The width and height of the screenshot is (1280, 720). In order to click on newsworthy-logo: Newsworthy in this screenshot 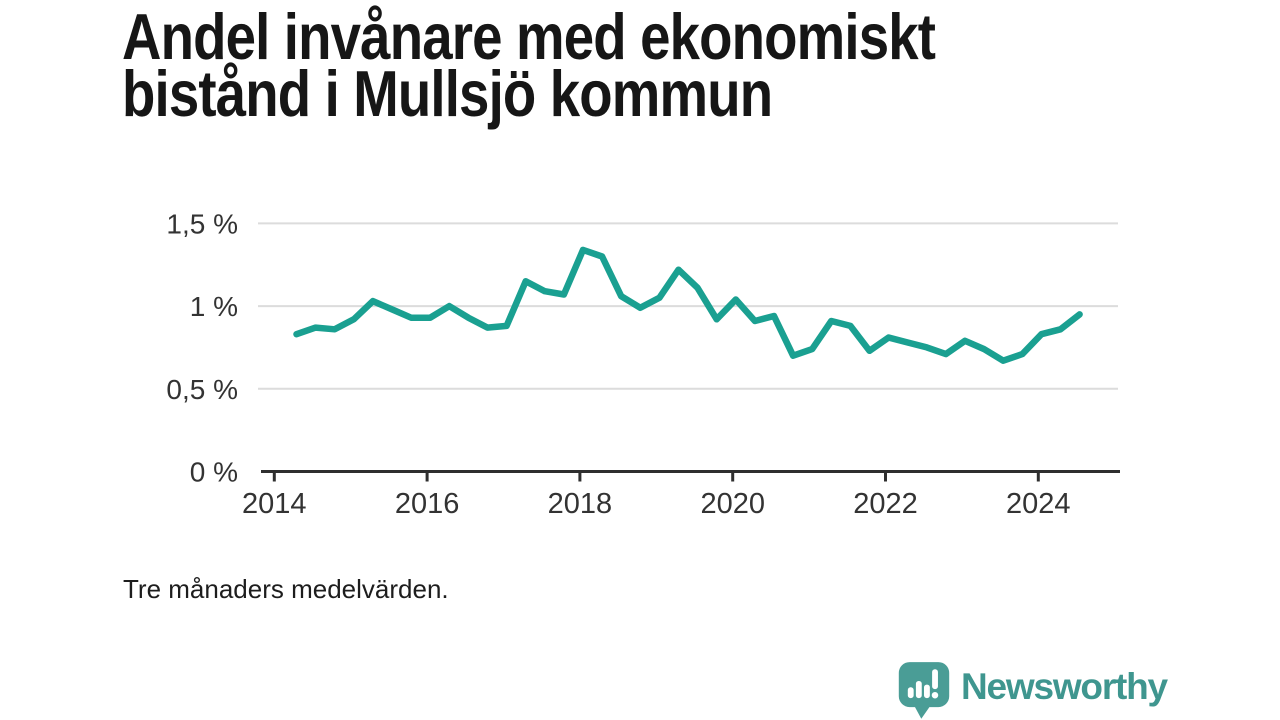, I will do `click(1032, 690)`.